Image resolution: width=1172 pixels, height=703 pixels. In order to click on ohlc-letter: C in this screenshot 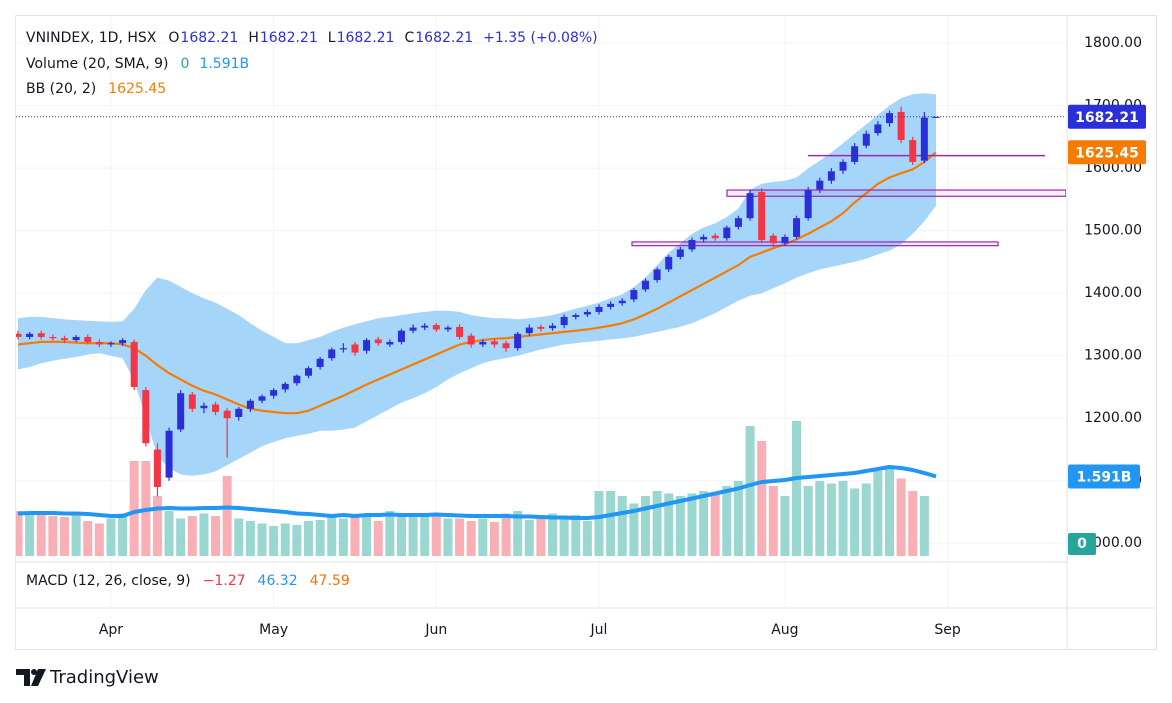, I will do `click(409, 38)`.